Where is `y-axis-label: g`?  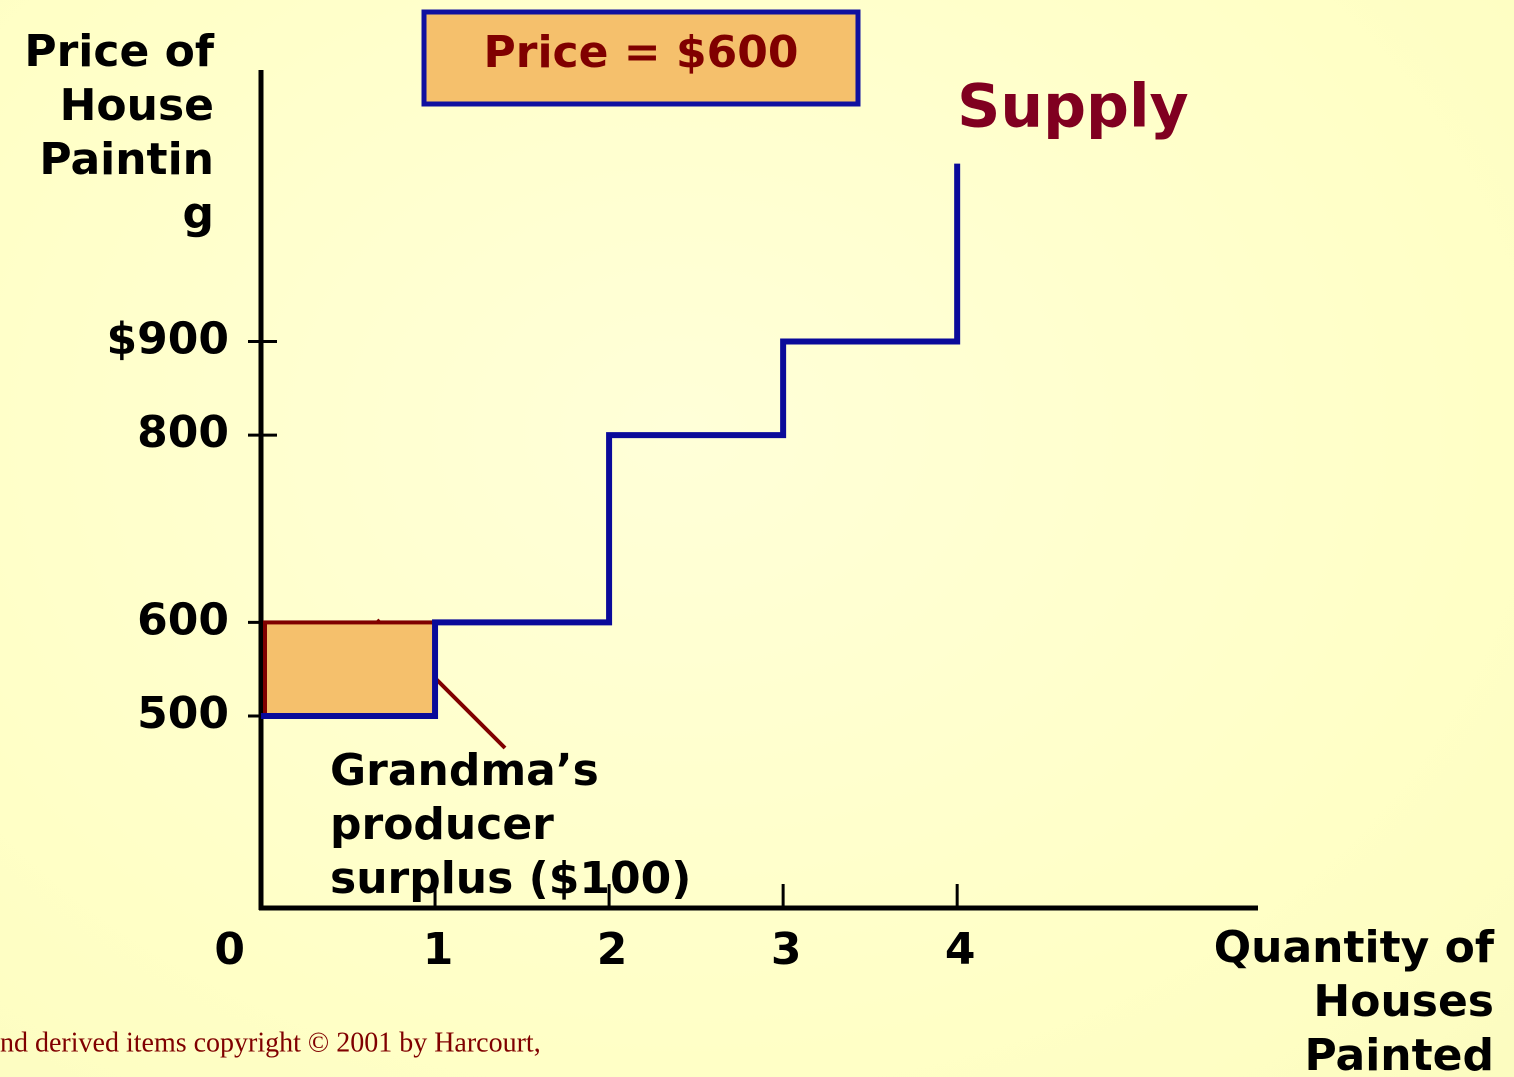 y-axis-label: g is located at coordinates (199, 213).